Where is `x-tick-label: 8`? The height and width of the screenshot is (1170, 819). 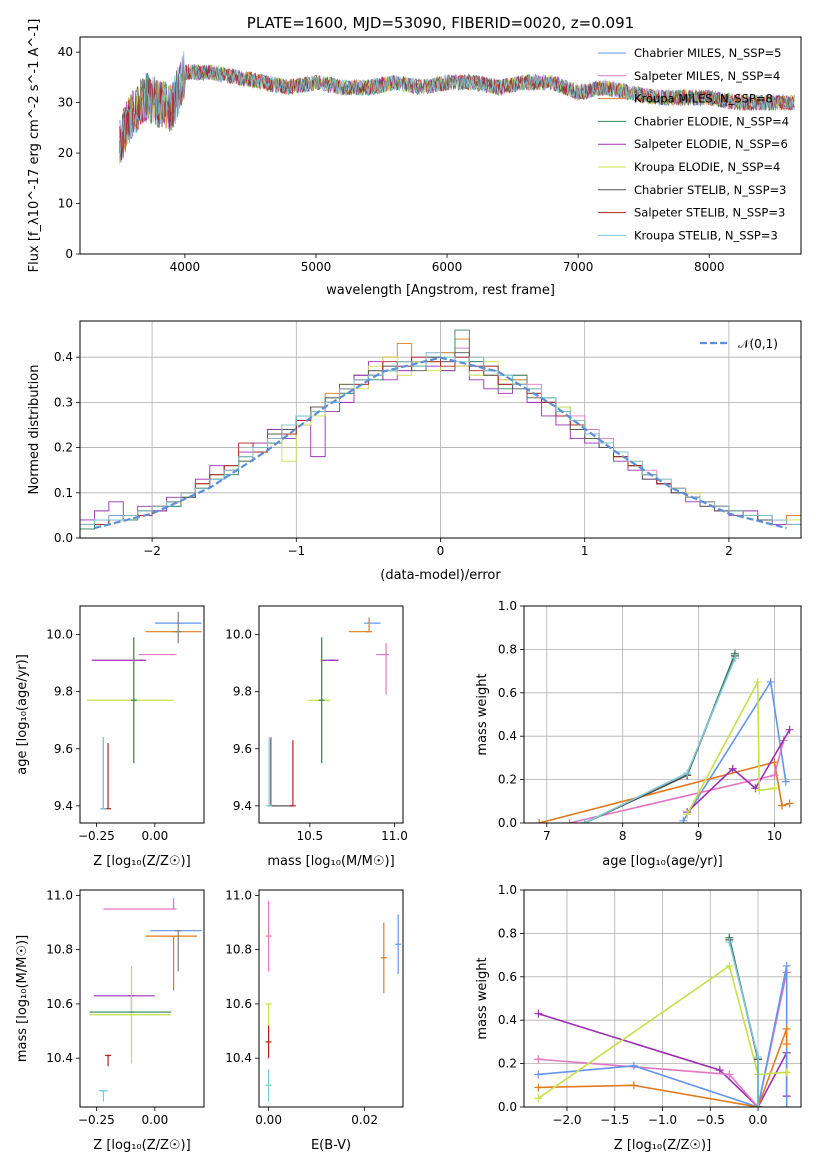 x-tick-label: 8 is located at coordinates (623, 836).